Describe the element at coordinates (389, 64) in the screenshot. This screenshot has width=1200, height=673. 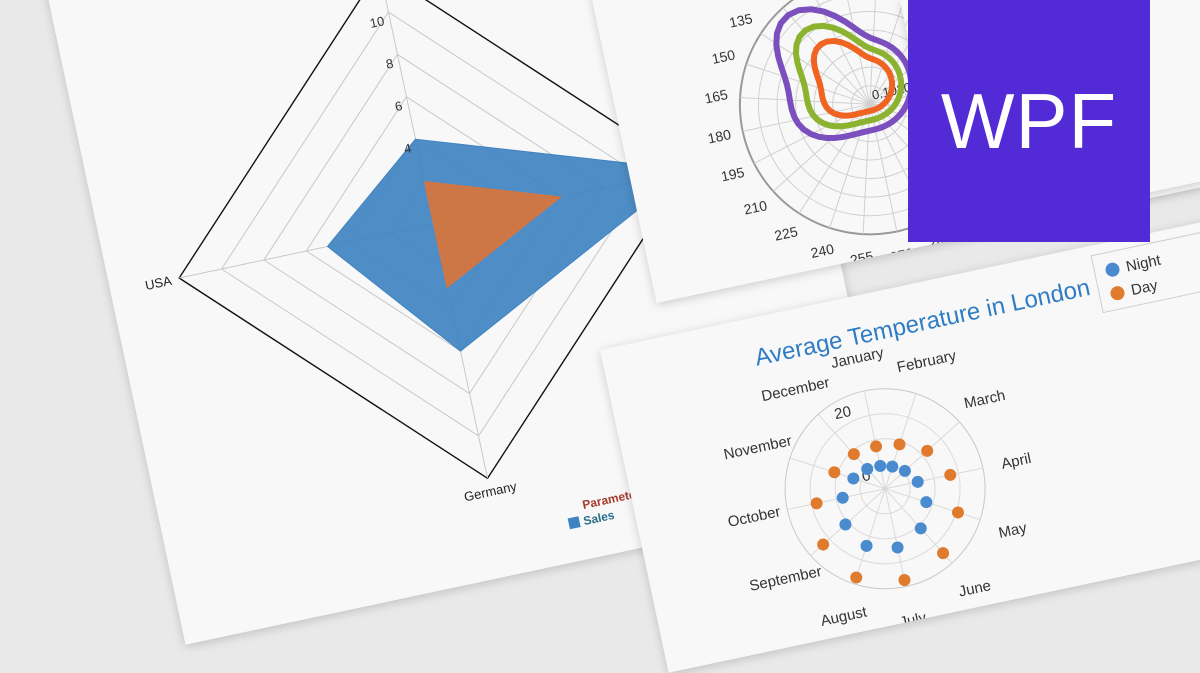
I see `radar-tick-label: 8` at that location.